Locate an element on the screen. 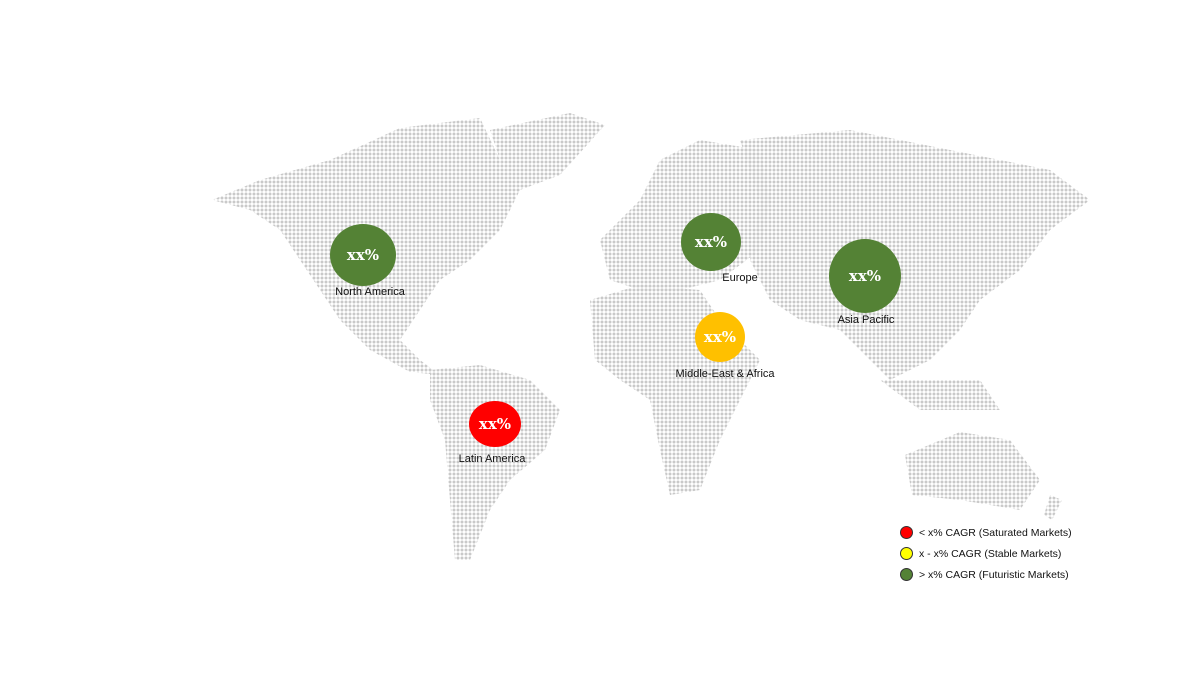 Image resolution: width=1200 pixels, height=675 pixels. europe-land is located at coordinates (685, 215).